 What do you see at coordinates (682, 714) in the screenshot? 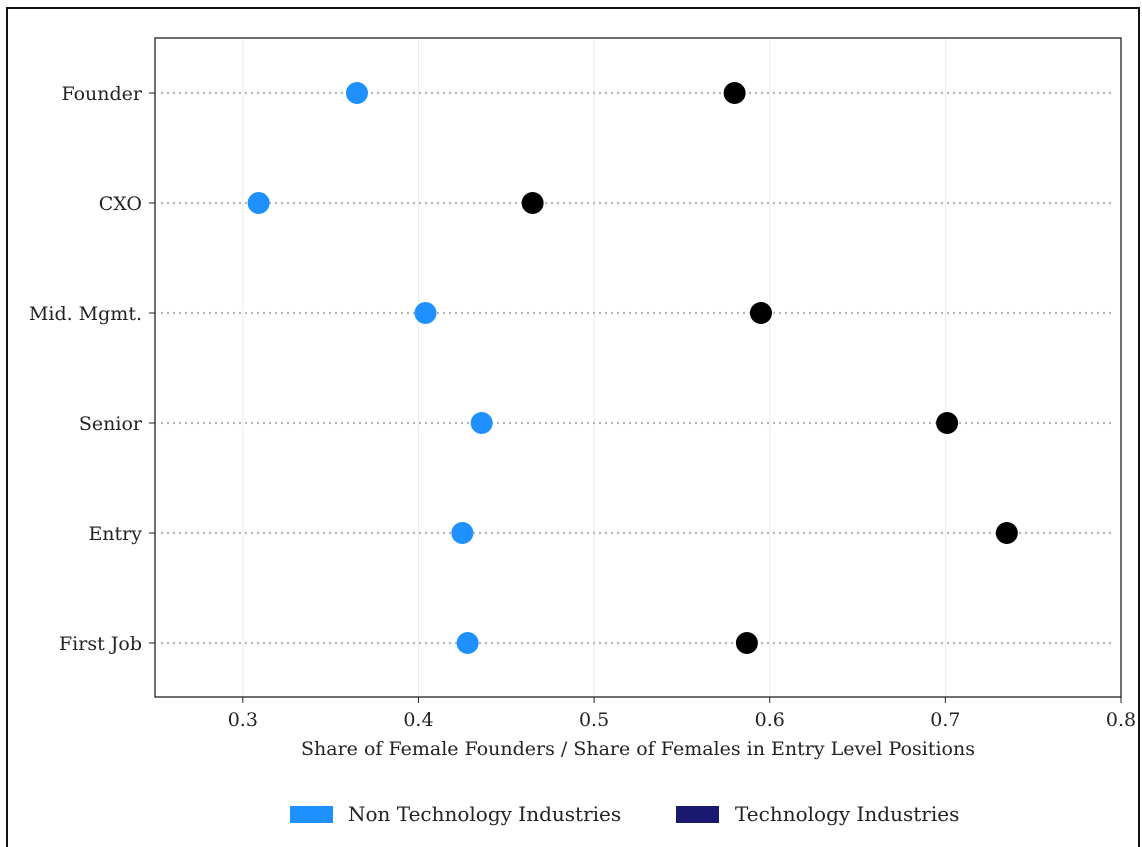
I see `x-axis-ticks: 0.3 0.4 0.5 0.6 0.7 0.8` at bounding box center [682, 714].